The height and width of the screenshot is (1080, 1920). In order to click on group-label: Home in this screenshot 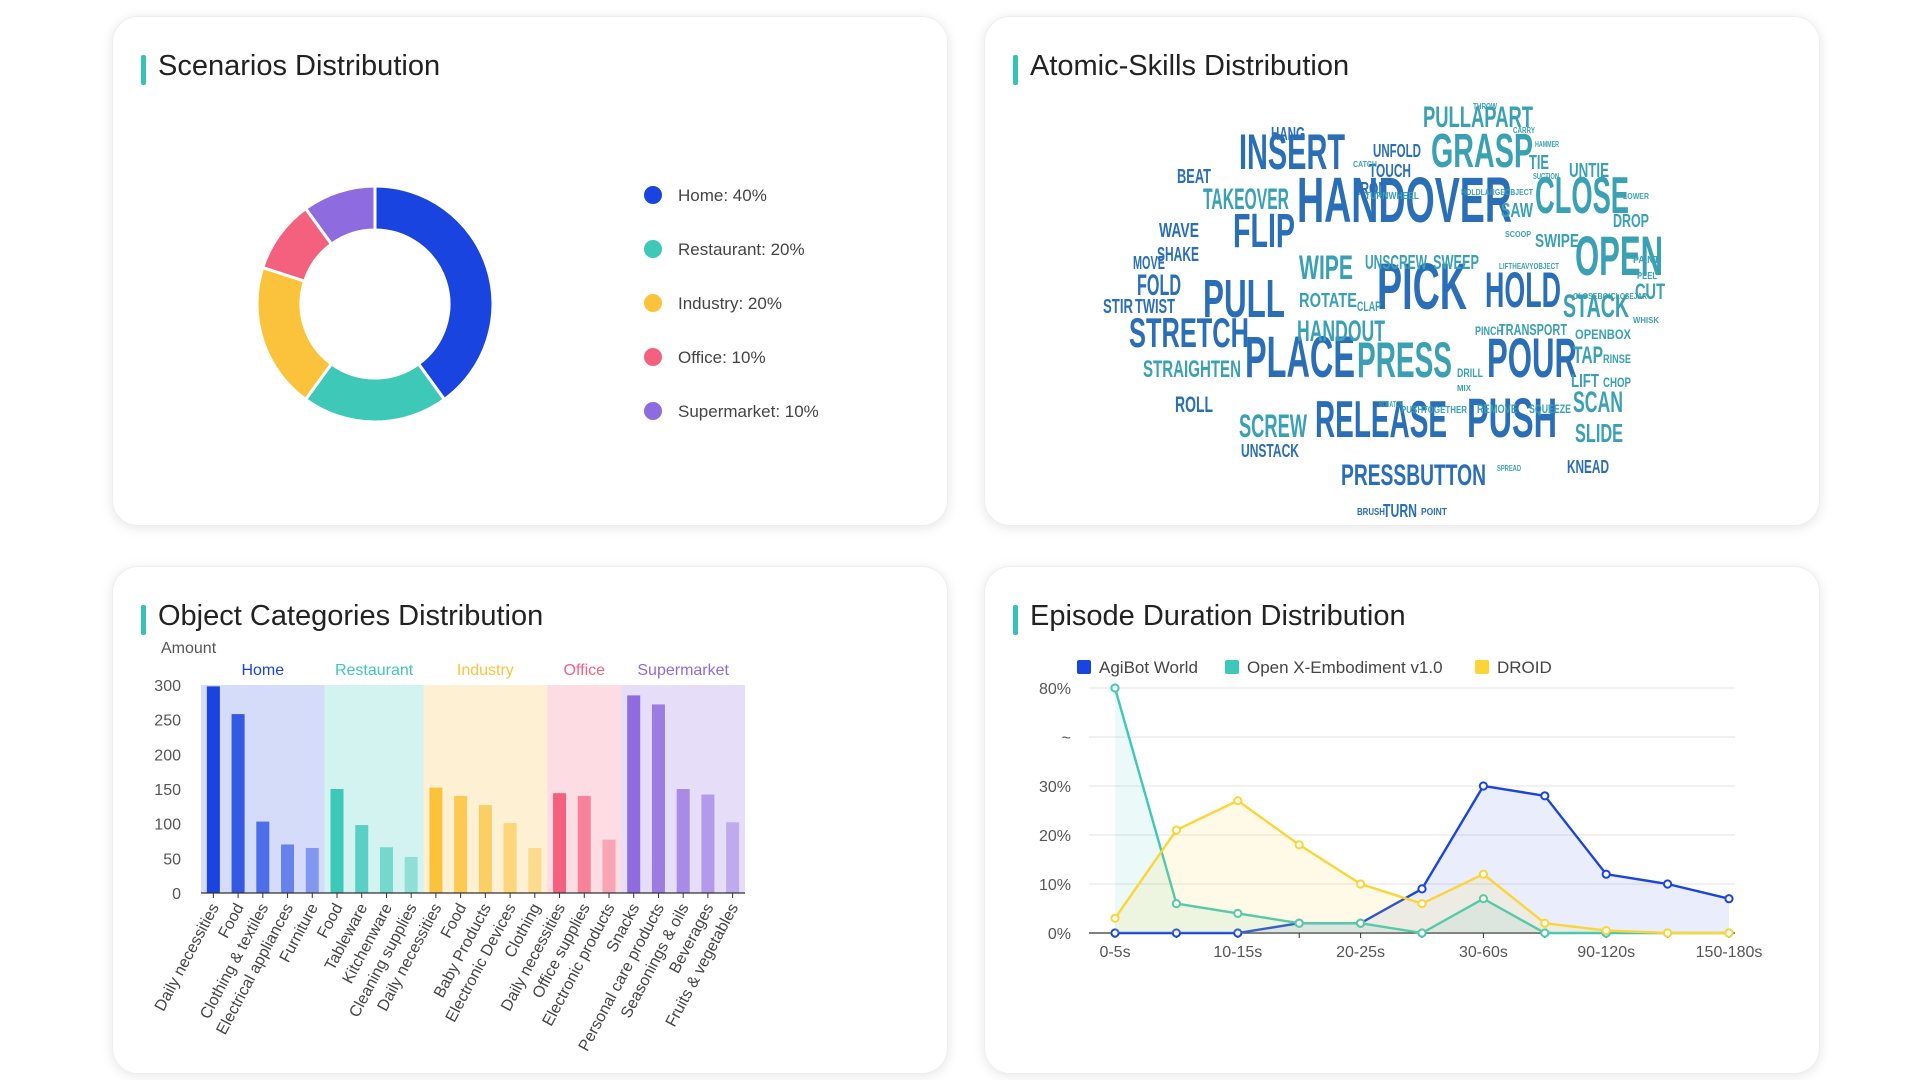, I will do `click(262, 670)`.